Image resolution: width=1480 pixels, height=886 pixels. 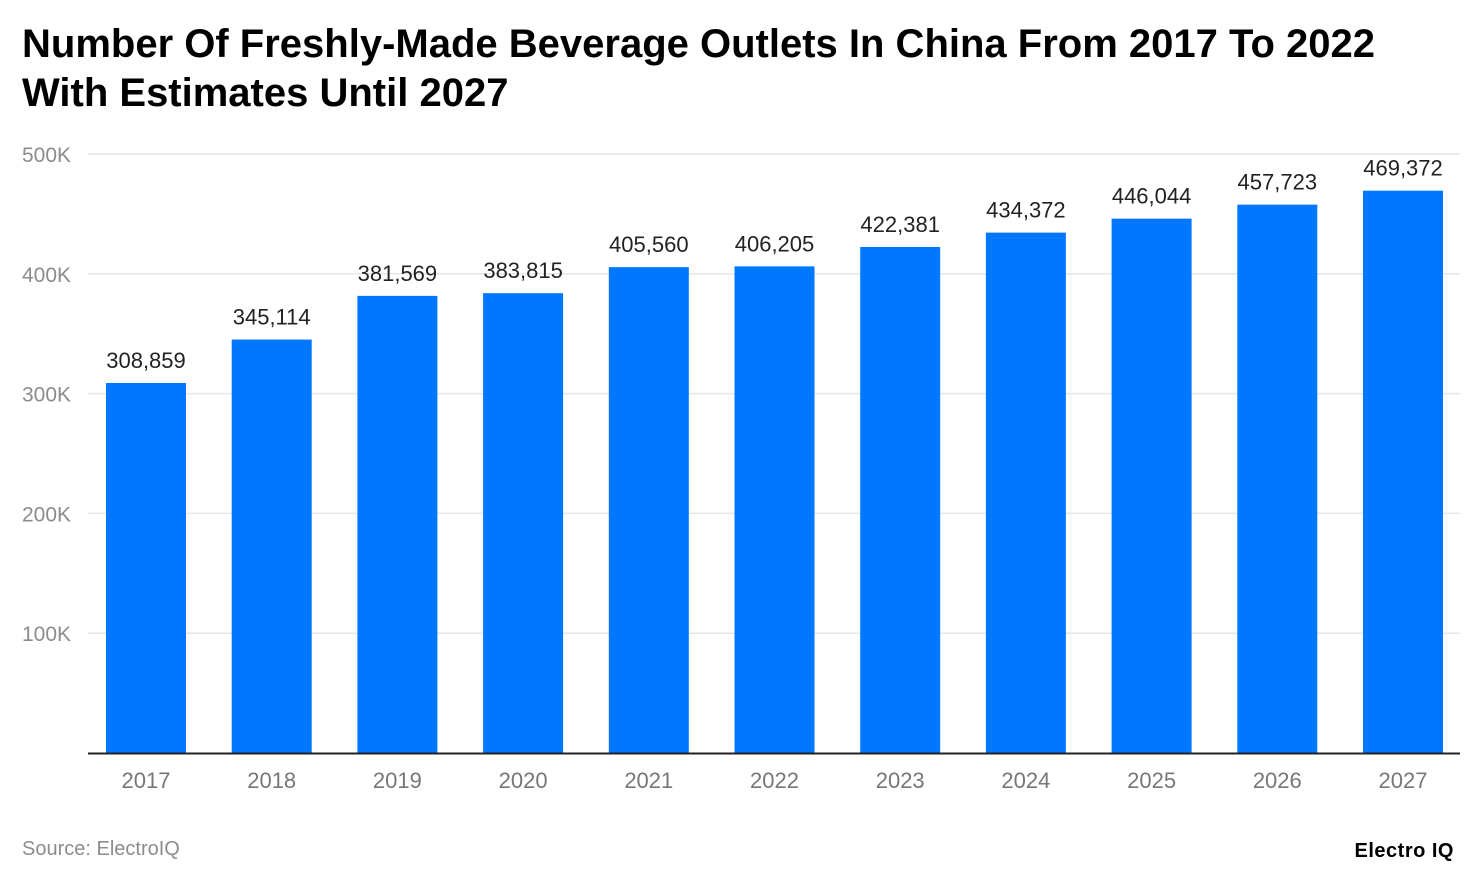 What do you see at coordinates (1277, 780) in the screenshot?
I see `x-tick-label: 2026` at bounding box center [1277, 780].